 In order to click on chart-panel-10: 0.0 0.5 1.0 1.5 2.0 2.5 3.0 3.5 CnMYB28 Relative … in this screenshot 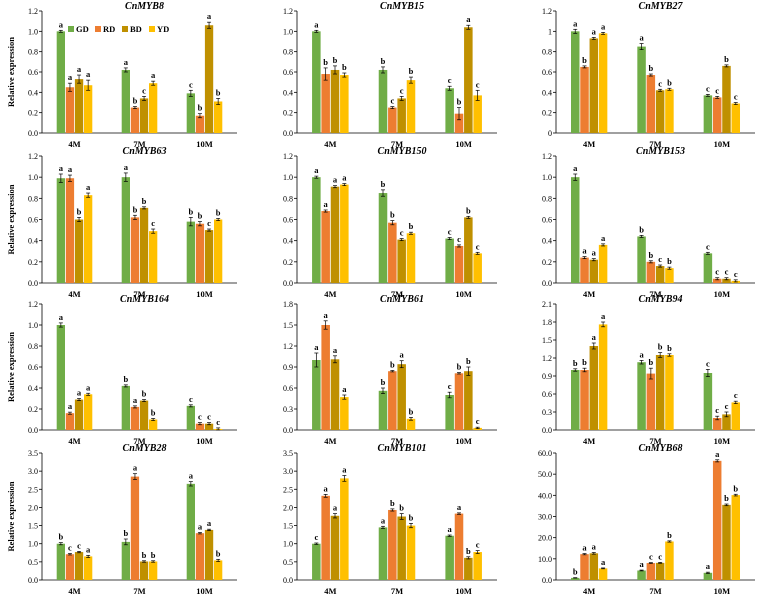, I will do `click(121, 519)`.